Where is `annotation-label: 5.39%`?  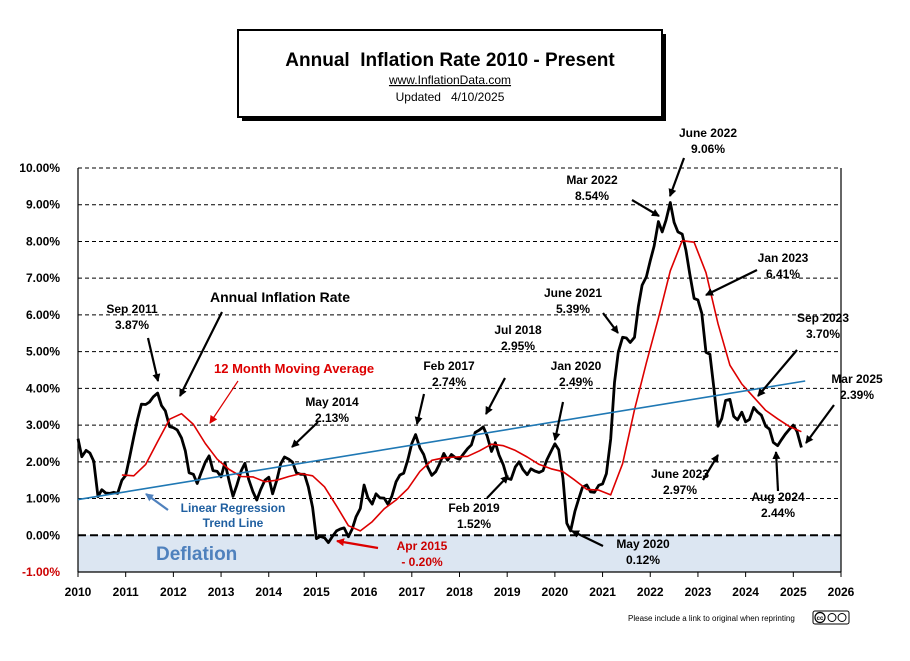 annotation-label: 5.39% is located at coordinates (573, 309).